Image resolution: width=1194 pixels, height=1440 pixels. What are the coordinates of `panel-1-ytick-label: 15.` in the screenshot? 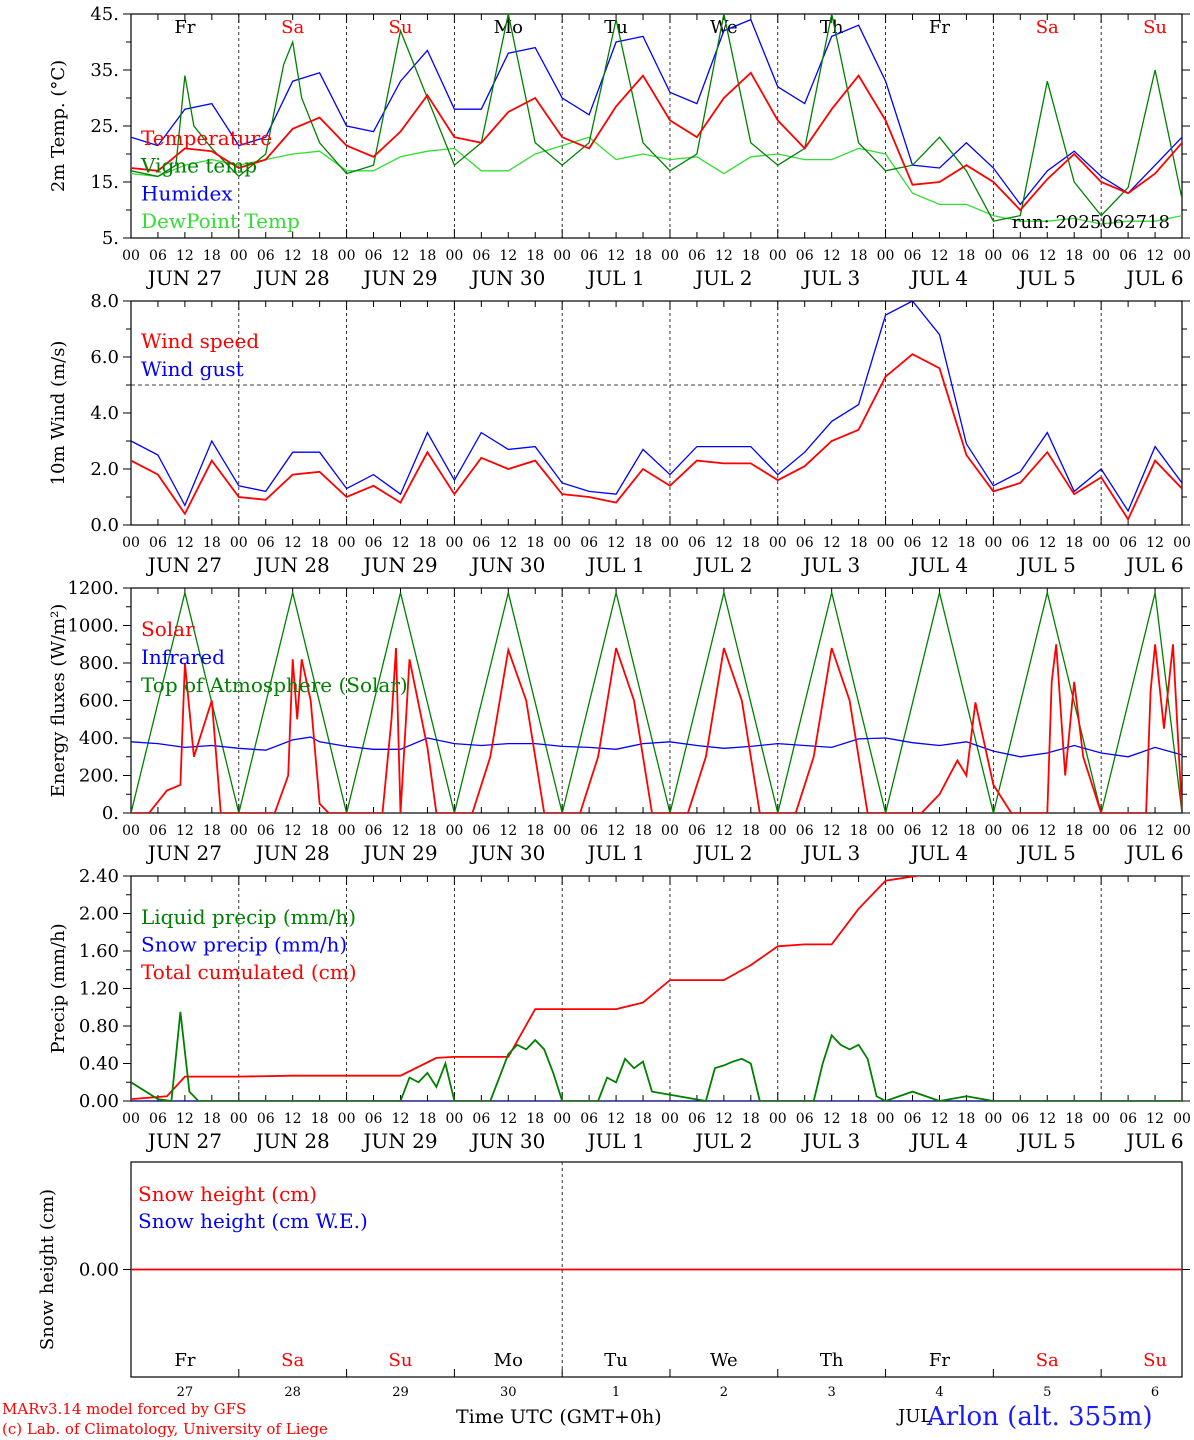 It's located at (104, 182).